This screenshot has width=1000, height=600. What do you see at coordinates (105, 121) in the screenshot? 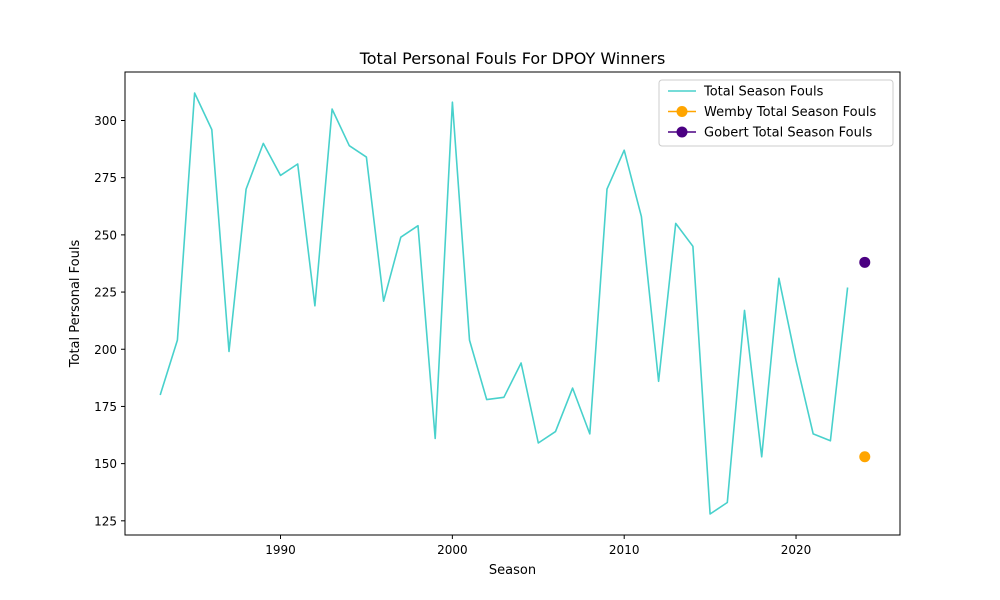
I see `y-tick-label-300: 300` at bounding box center [105, 121].